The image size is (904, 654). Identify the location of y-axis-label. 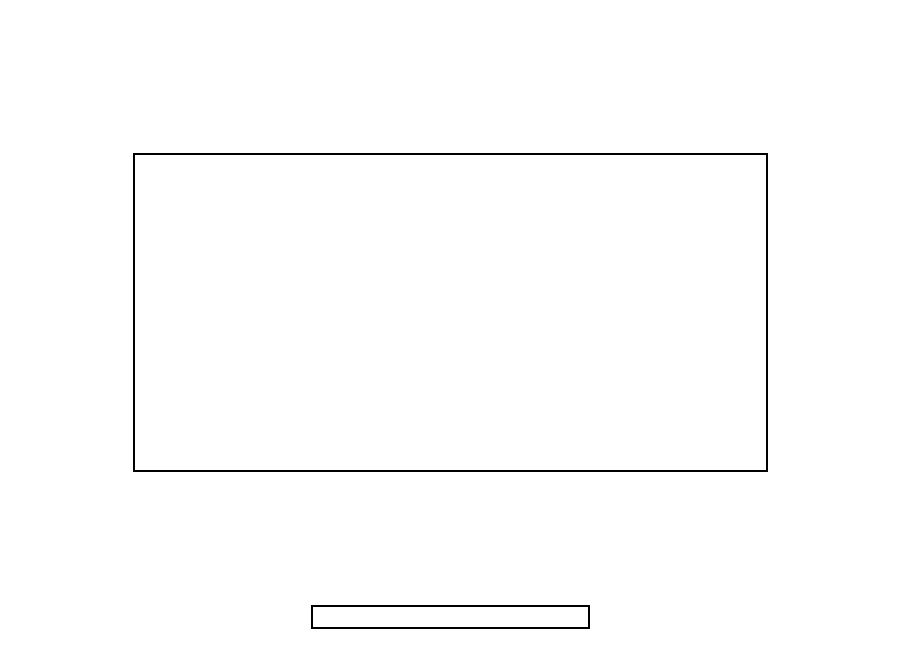
(77, 312).